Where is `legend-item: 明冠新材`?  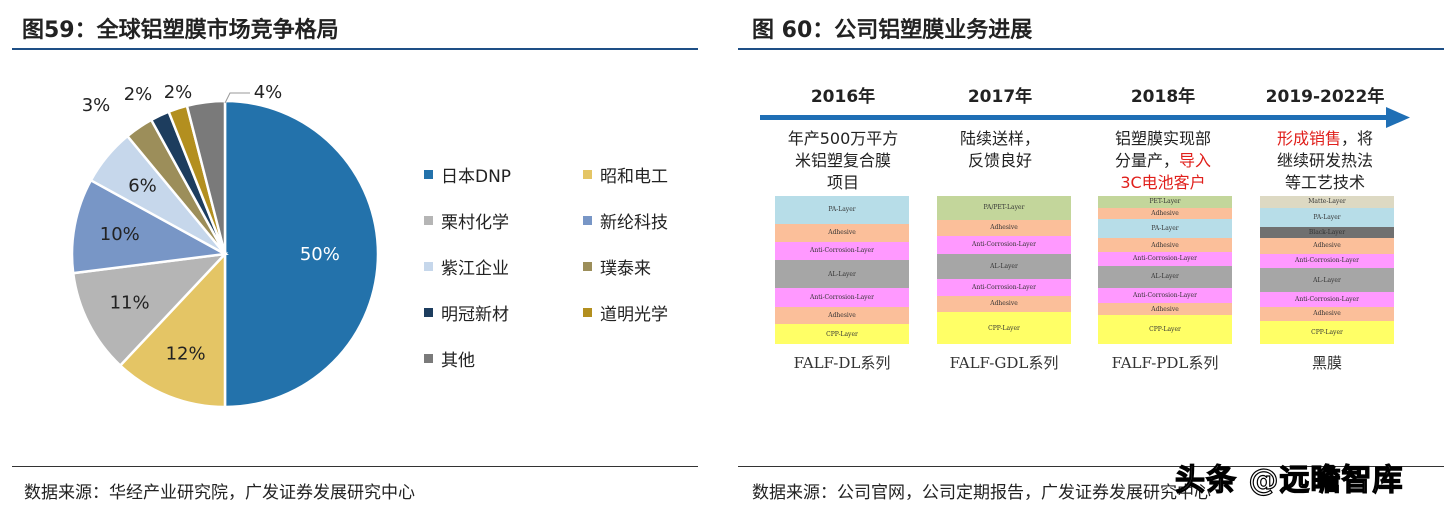
legend-item: 明冠新材 is located at coordinates (466, 312).